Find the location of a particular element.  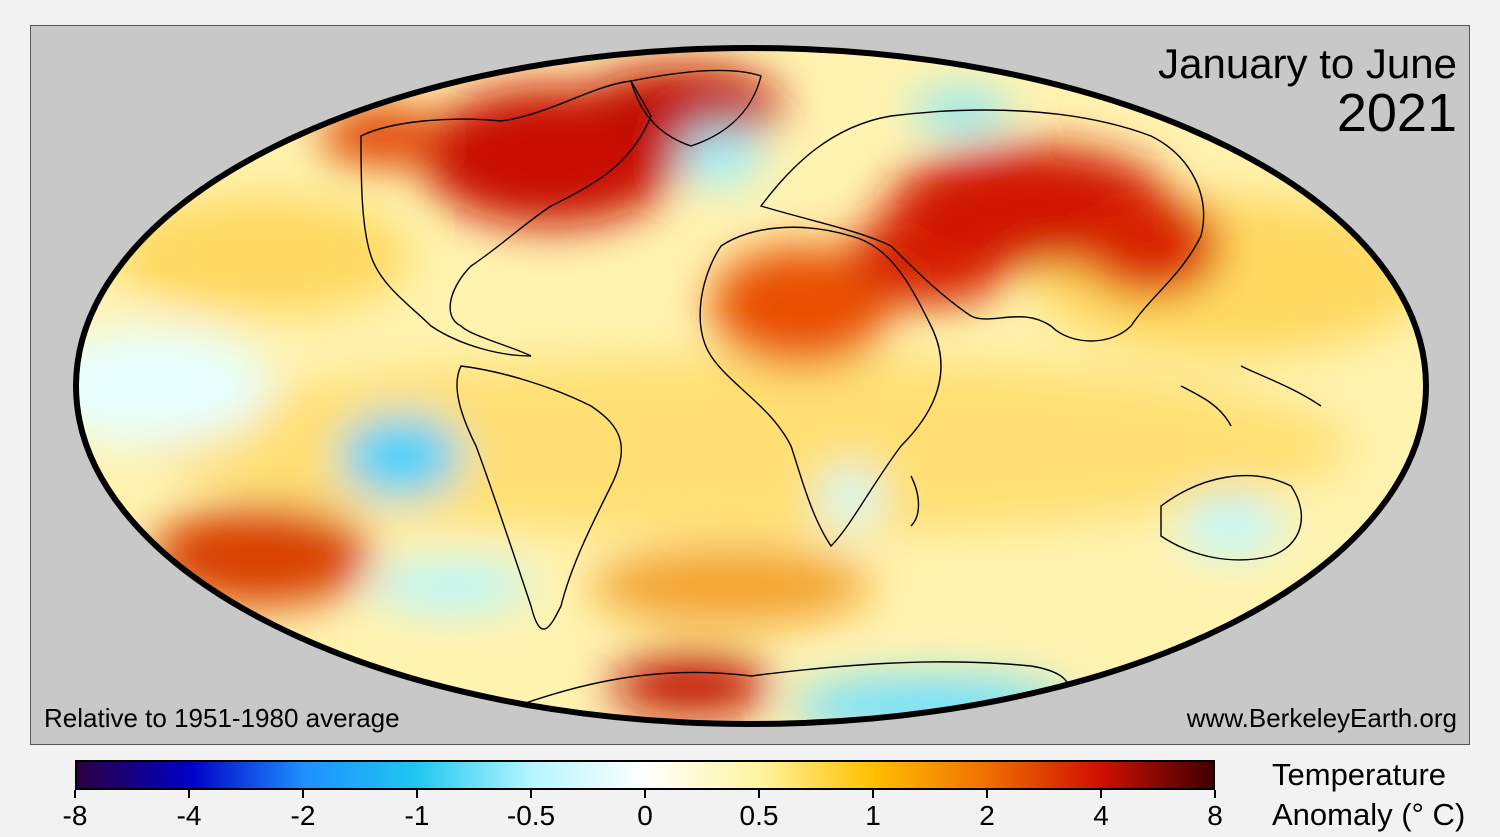

title-period: January to June is located at coordinates (1307, 63).